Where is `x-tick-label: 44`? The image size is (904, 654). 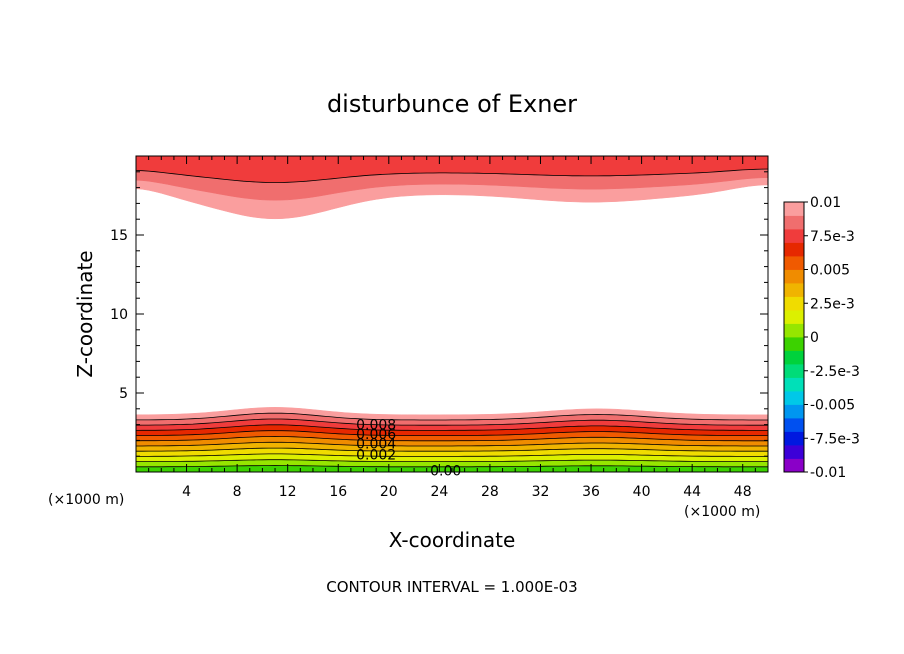
x-tick-label: 44 is located at coordinates (692, 492).